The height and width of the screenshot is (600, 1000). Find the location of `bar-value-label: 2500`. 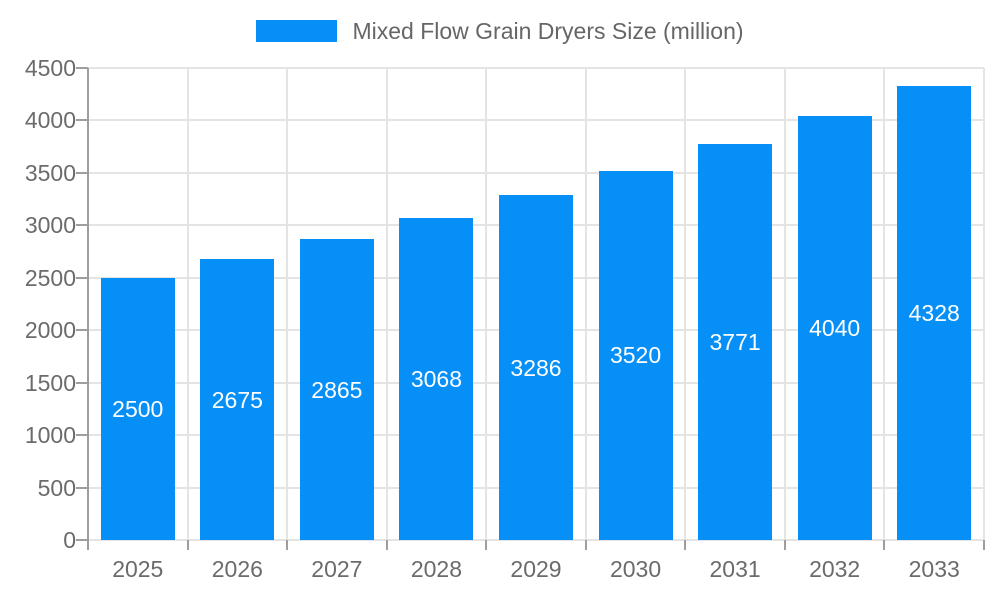

bar-value-label: 2500 is located at coordinates (138, 408).